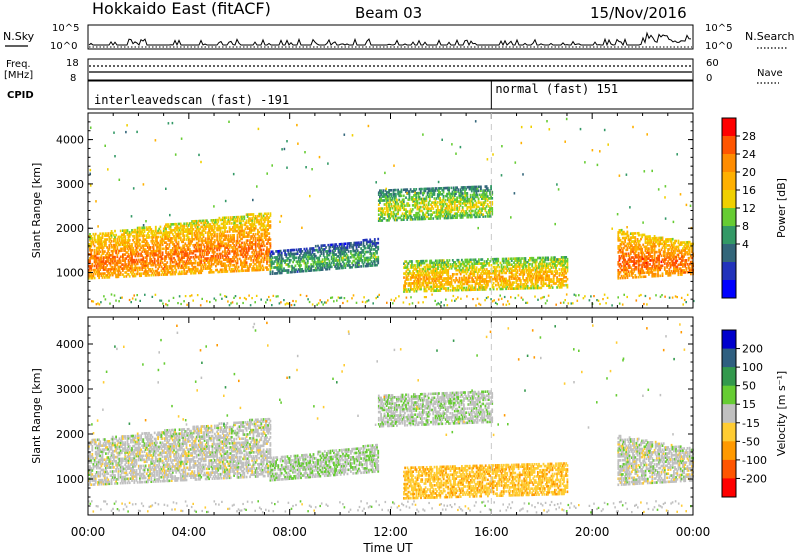  I want to click on cpid-label: CPID, so click(20, 95).